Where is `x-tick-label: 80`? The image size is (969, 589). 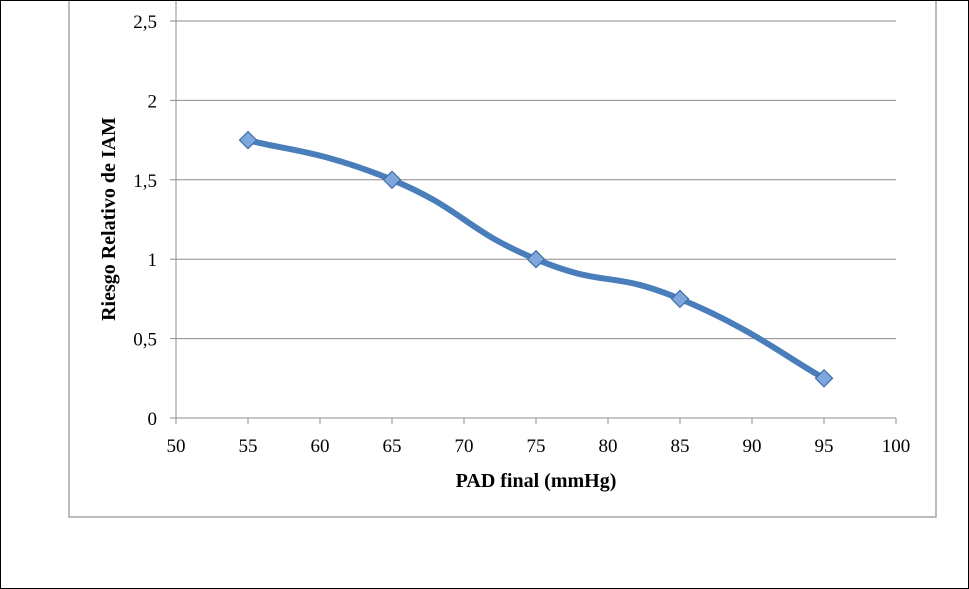 x-tick-label: 80 is located at coordinates (608, 446).